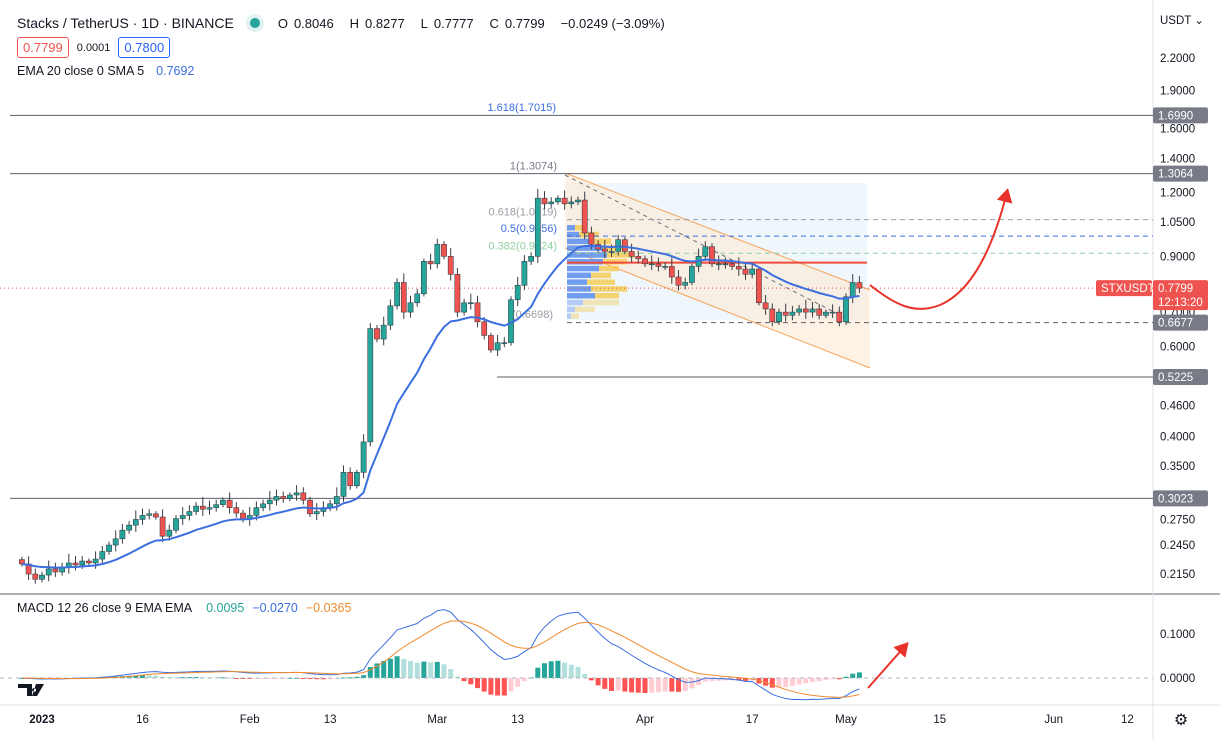  What do you see at coordinates (1053, 720) in the screenshot?
I see `time-tick: Jun` at bounding box center [1053, 720].